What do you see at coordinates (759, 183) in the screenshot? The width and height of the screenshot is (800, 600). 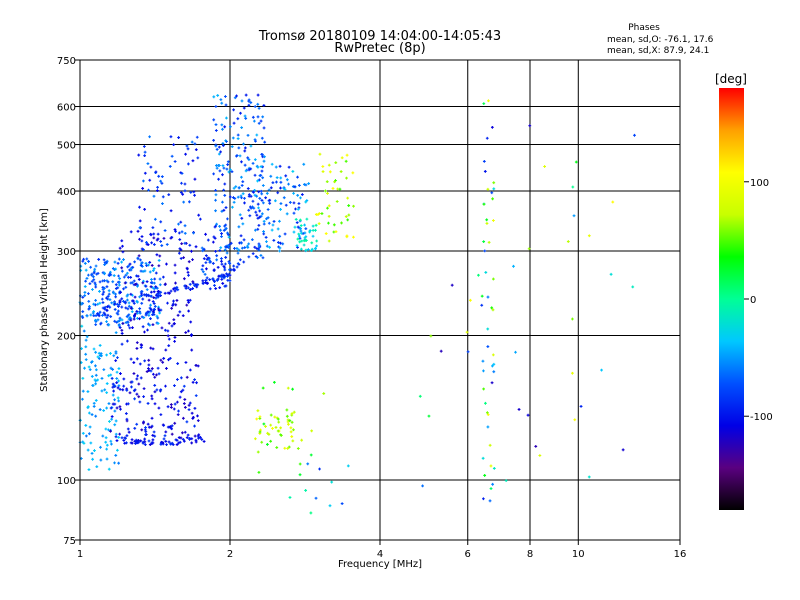 I see `colorbar-tick-label: 100` at bounding box center [759, 183].